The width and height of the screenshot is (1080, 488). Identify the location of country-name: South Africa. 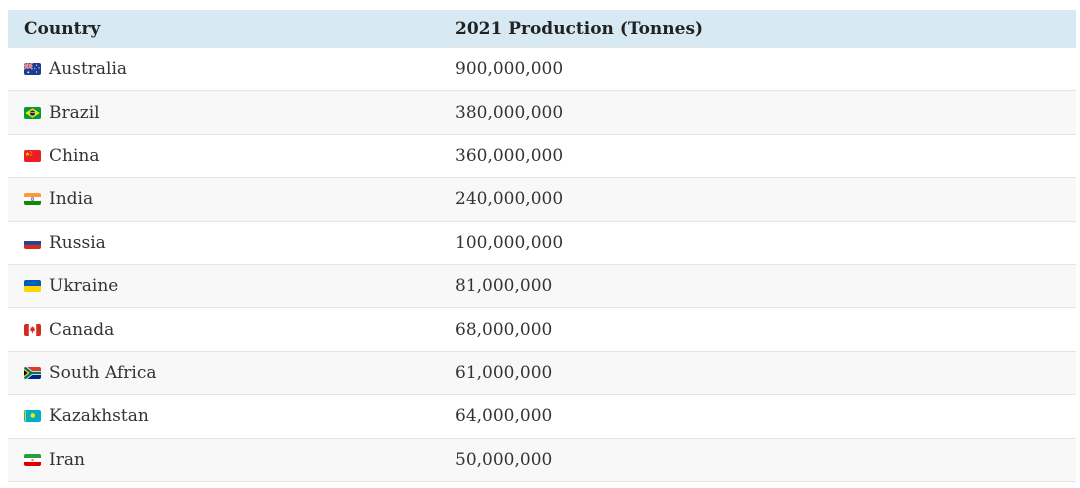
(103, 372).